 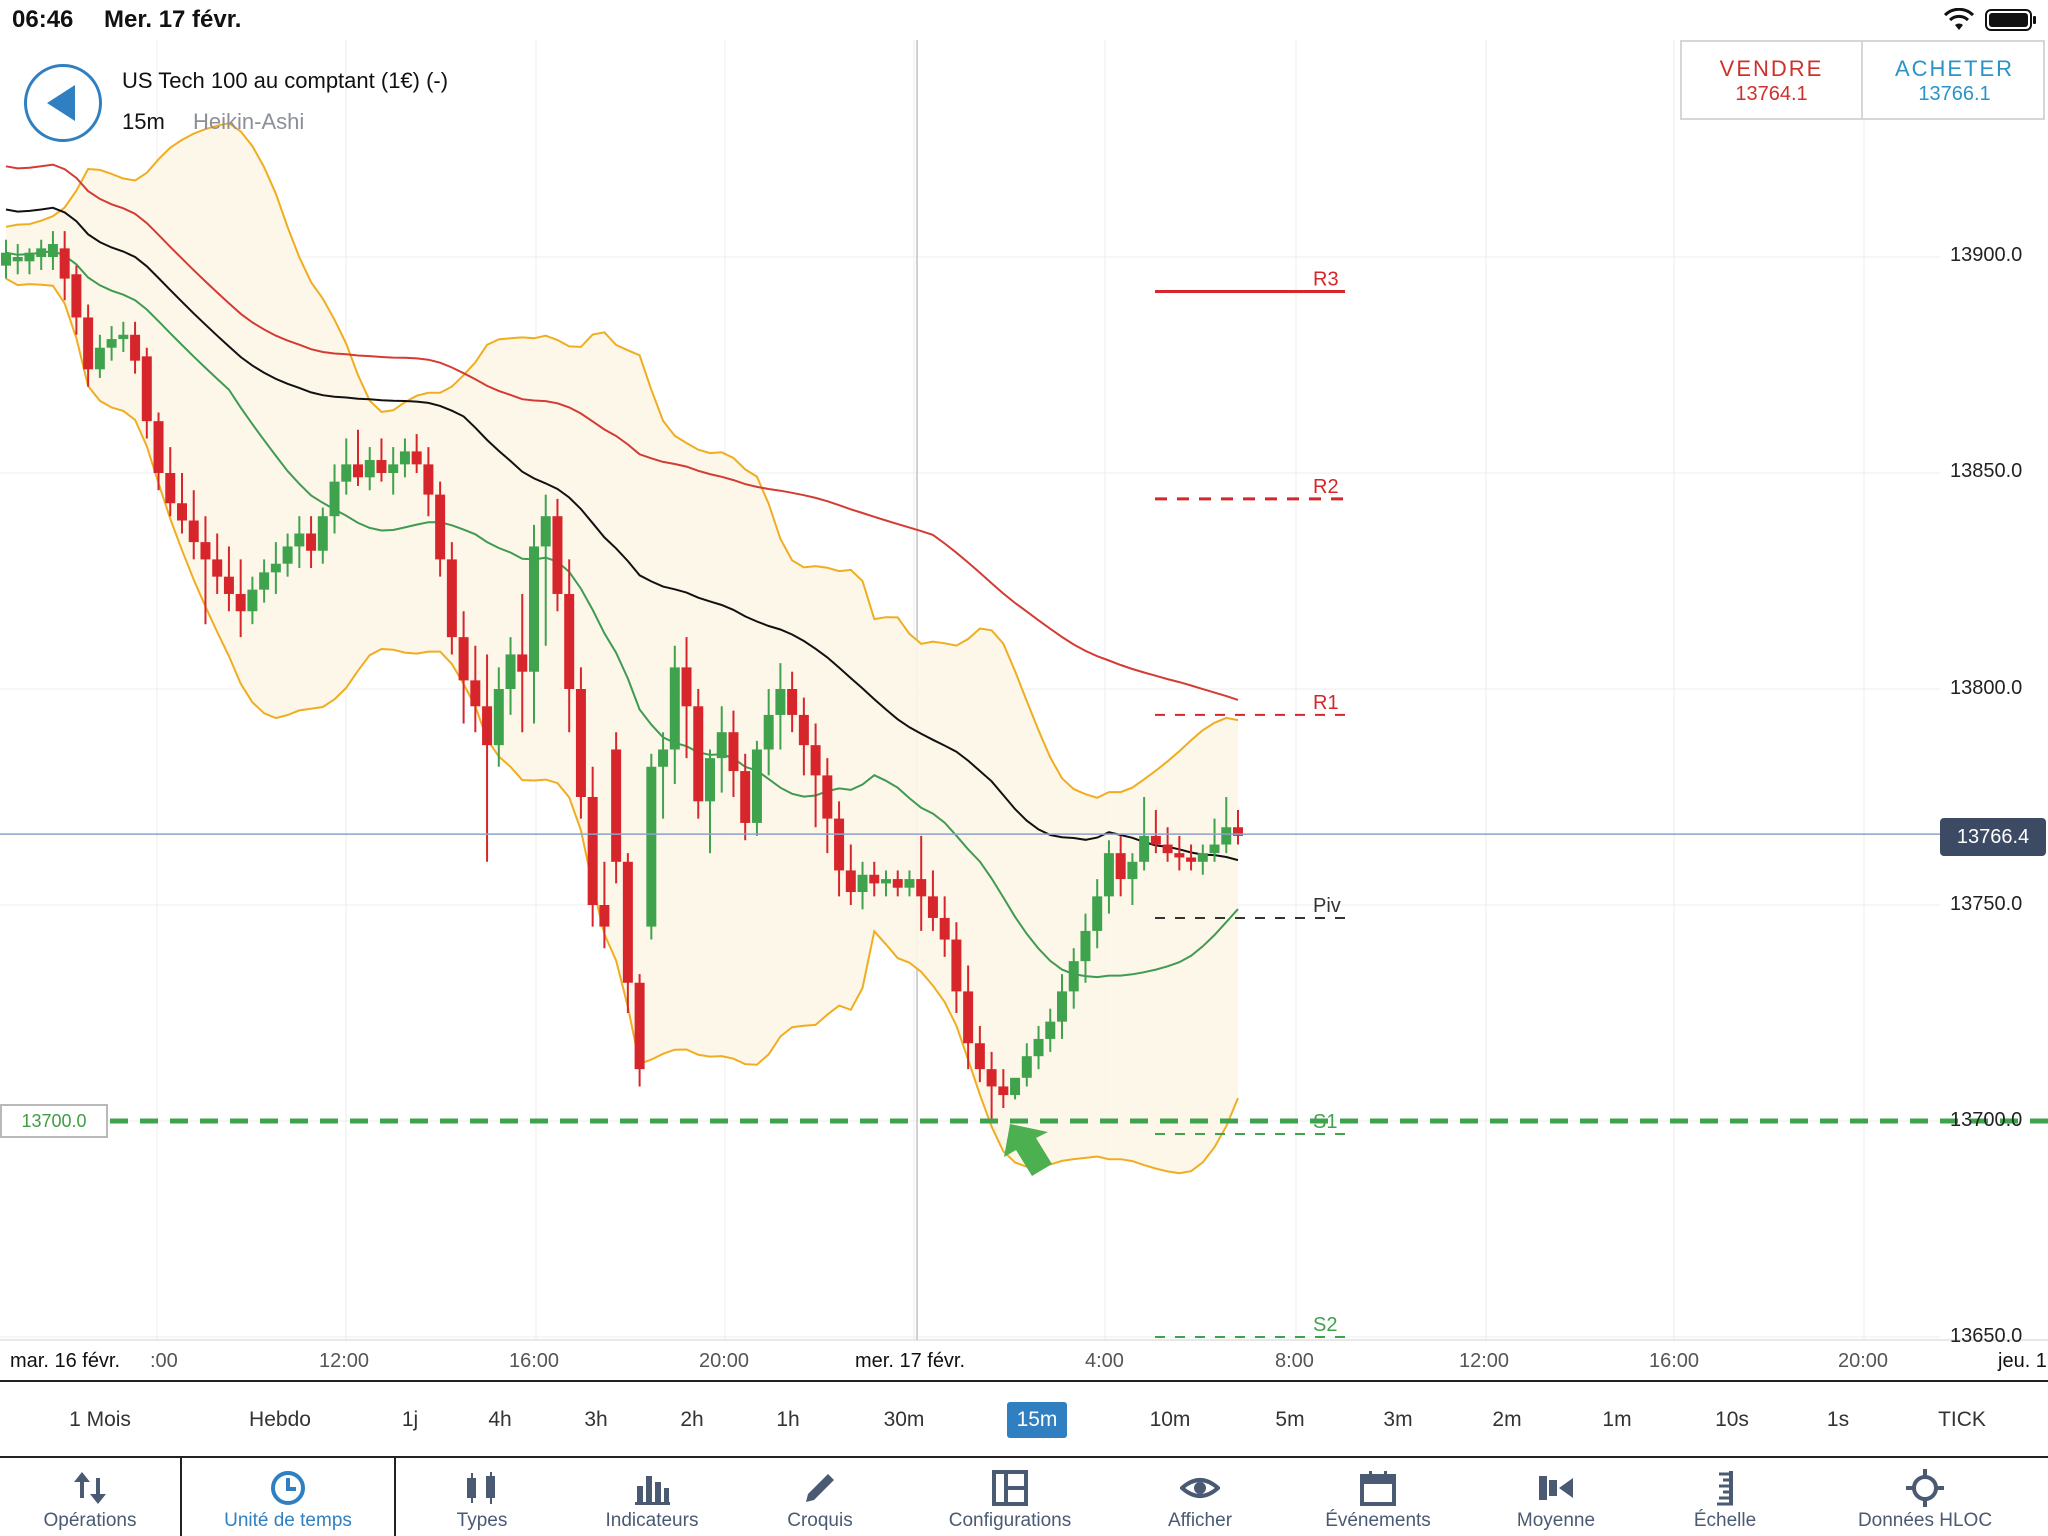 I want to click on display-button: Afficher, so click(x=1200, y=1497).